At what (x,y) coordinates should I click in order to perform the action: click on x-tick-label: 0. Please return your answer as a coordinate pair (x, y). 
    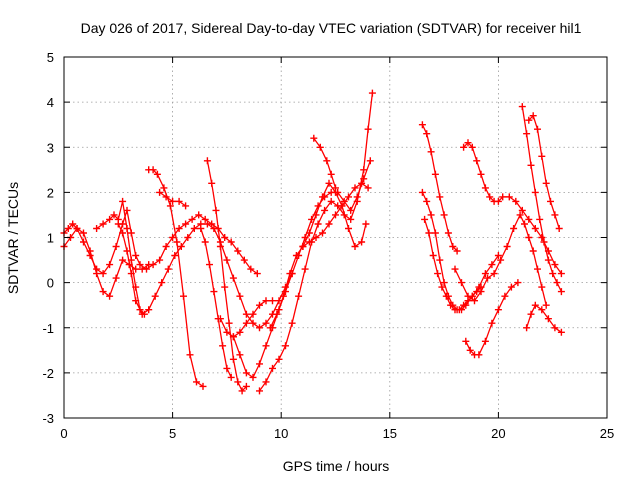
    Looking at the image, I should click on (63, 433).